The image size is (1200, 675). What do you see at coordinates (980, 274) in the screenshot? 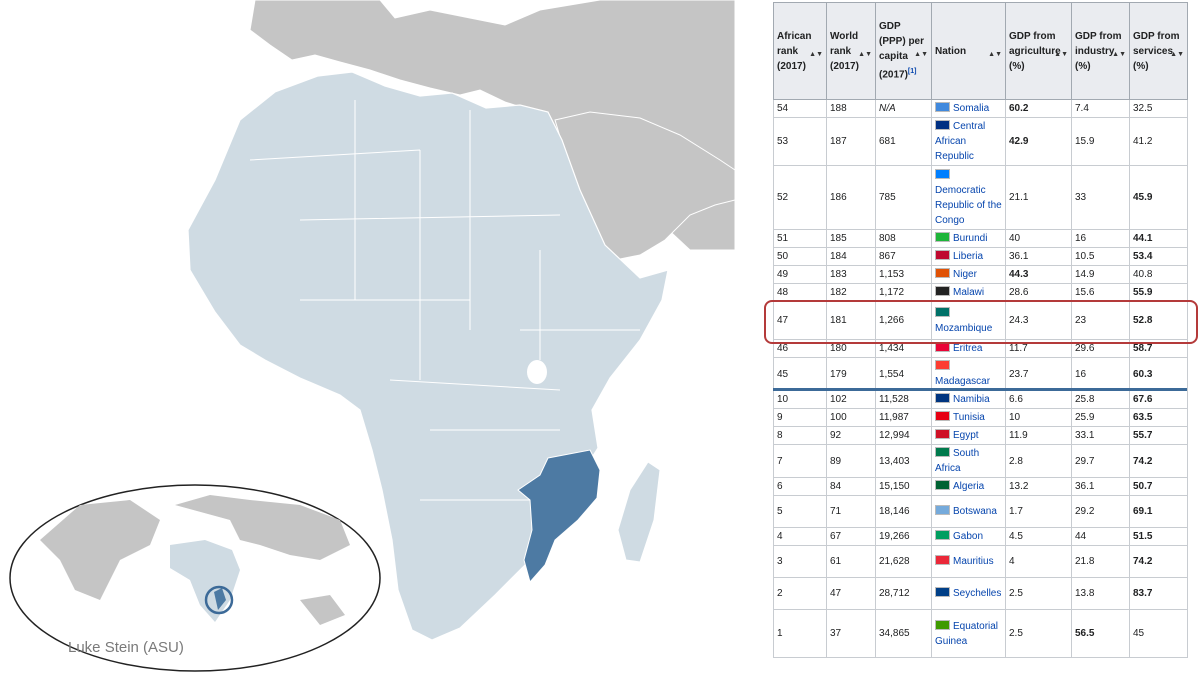
I see `table-row: 49 183 1,153 Niger 44.3 14.9 40.8` at bounding box center [980, 274].